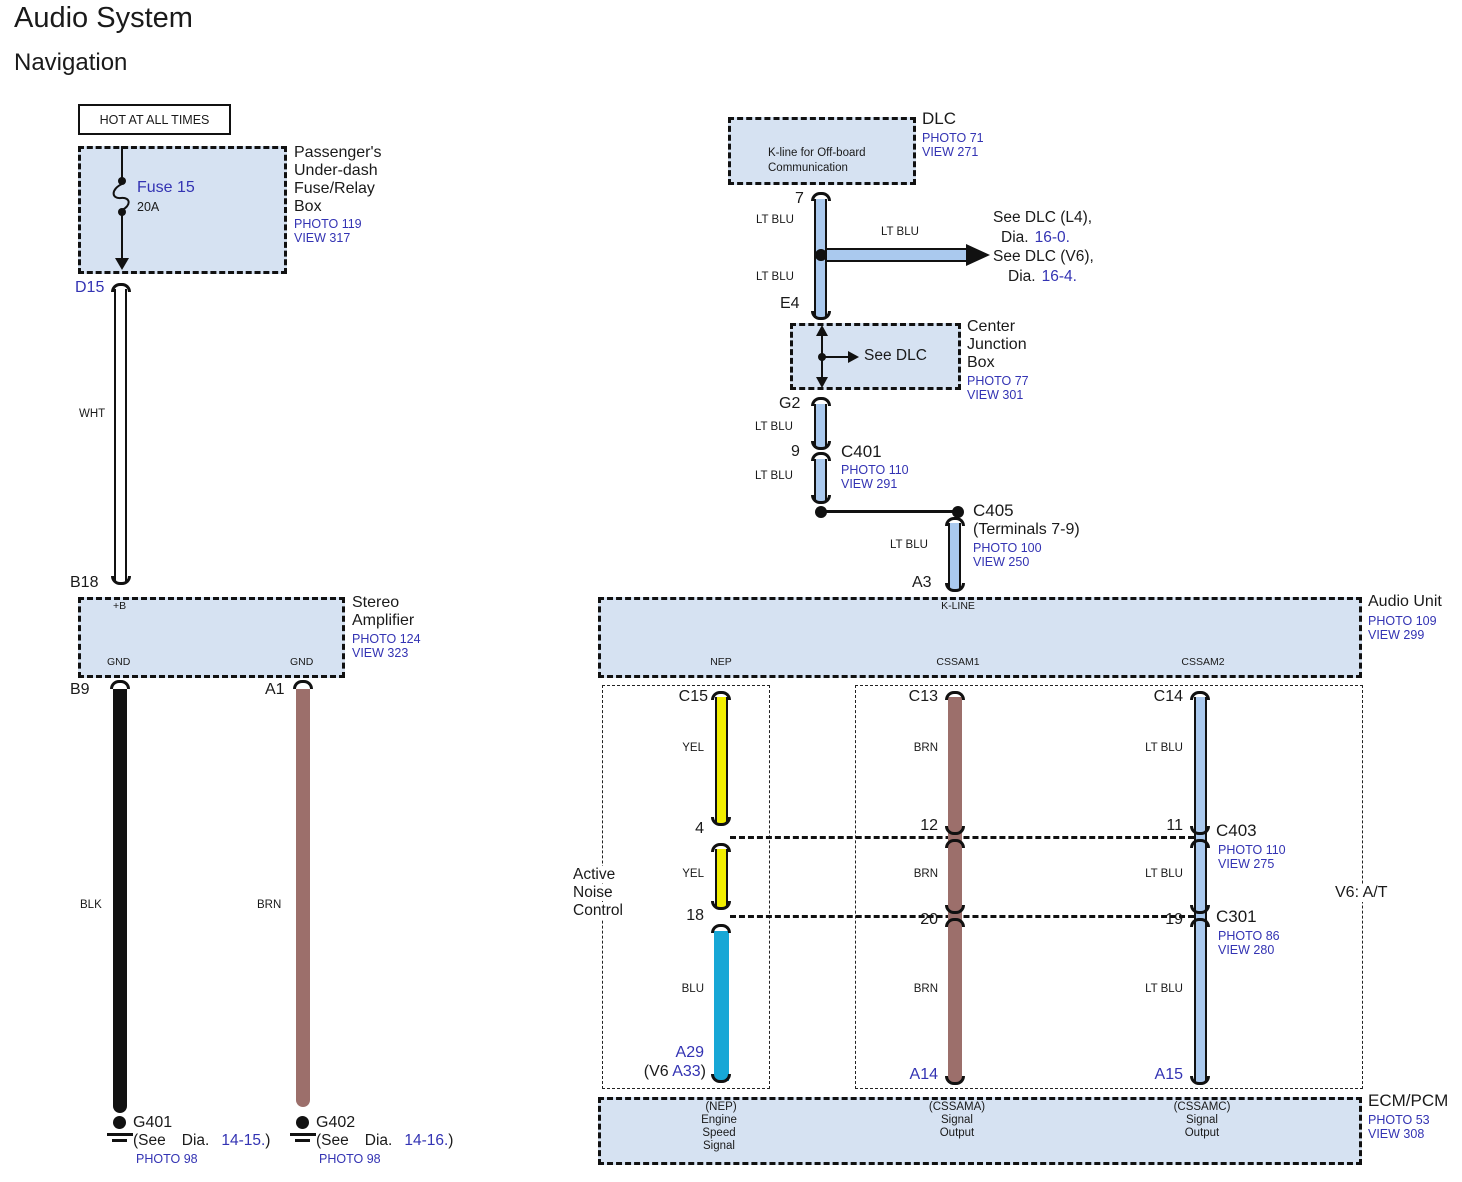 The width and height of the screenshot is (1462, 1182). I want to click on see-dlc-inner-text: See DLC, so click(895, 355).